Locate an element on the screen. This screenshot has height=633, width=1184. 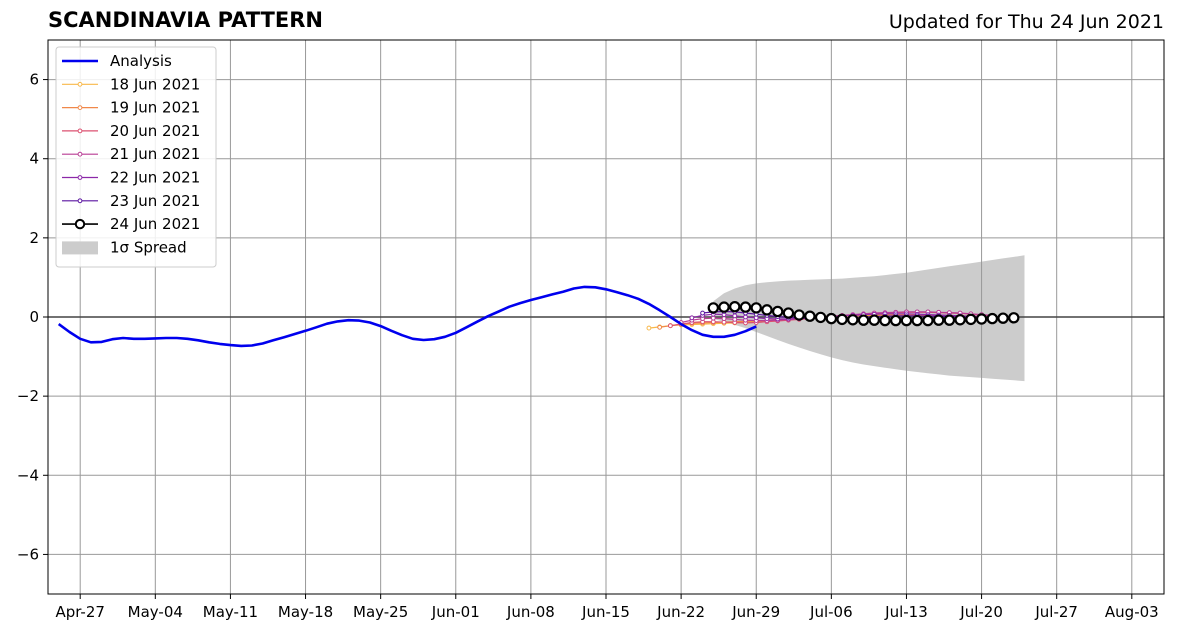
spread-band is located at coordinates (869, 318).